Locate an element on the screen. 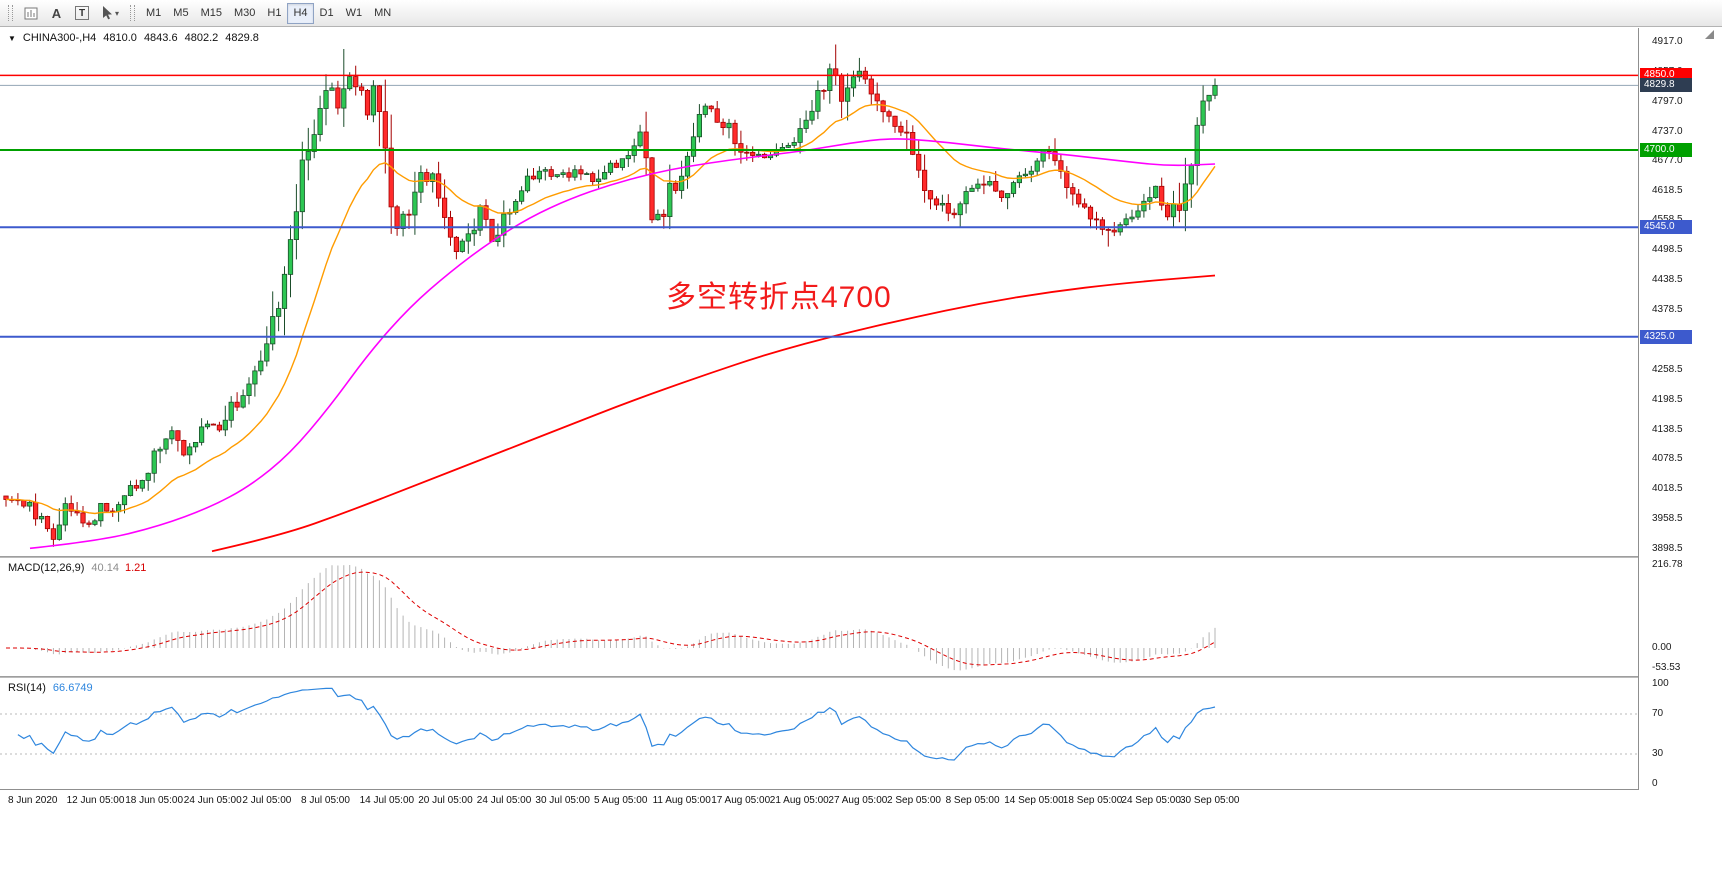 This screenshot has height=896, width=1722. ohlc-open: 4810.0 is located at coordinates (120, 38).